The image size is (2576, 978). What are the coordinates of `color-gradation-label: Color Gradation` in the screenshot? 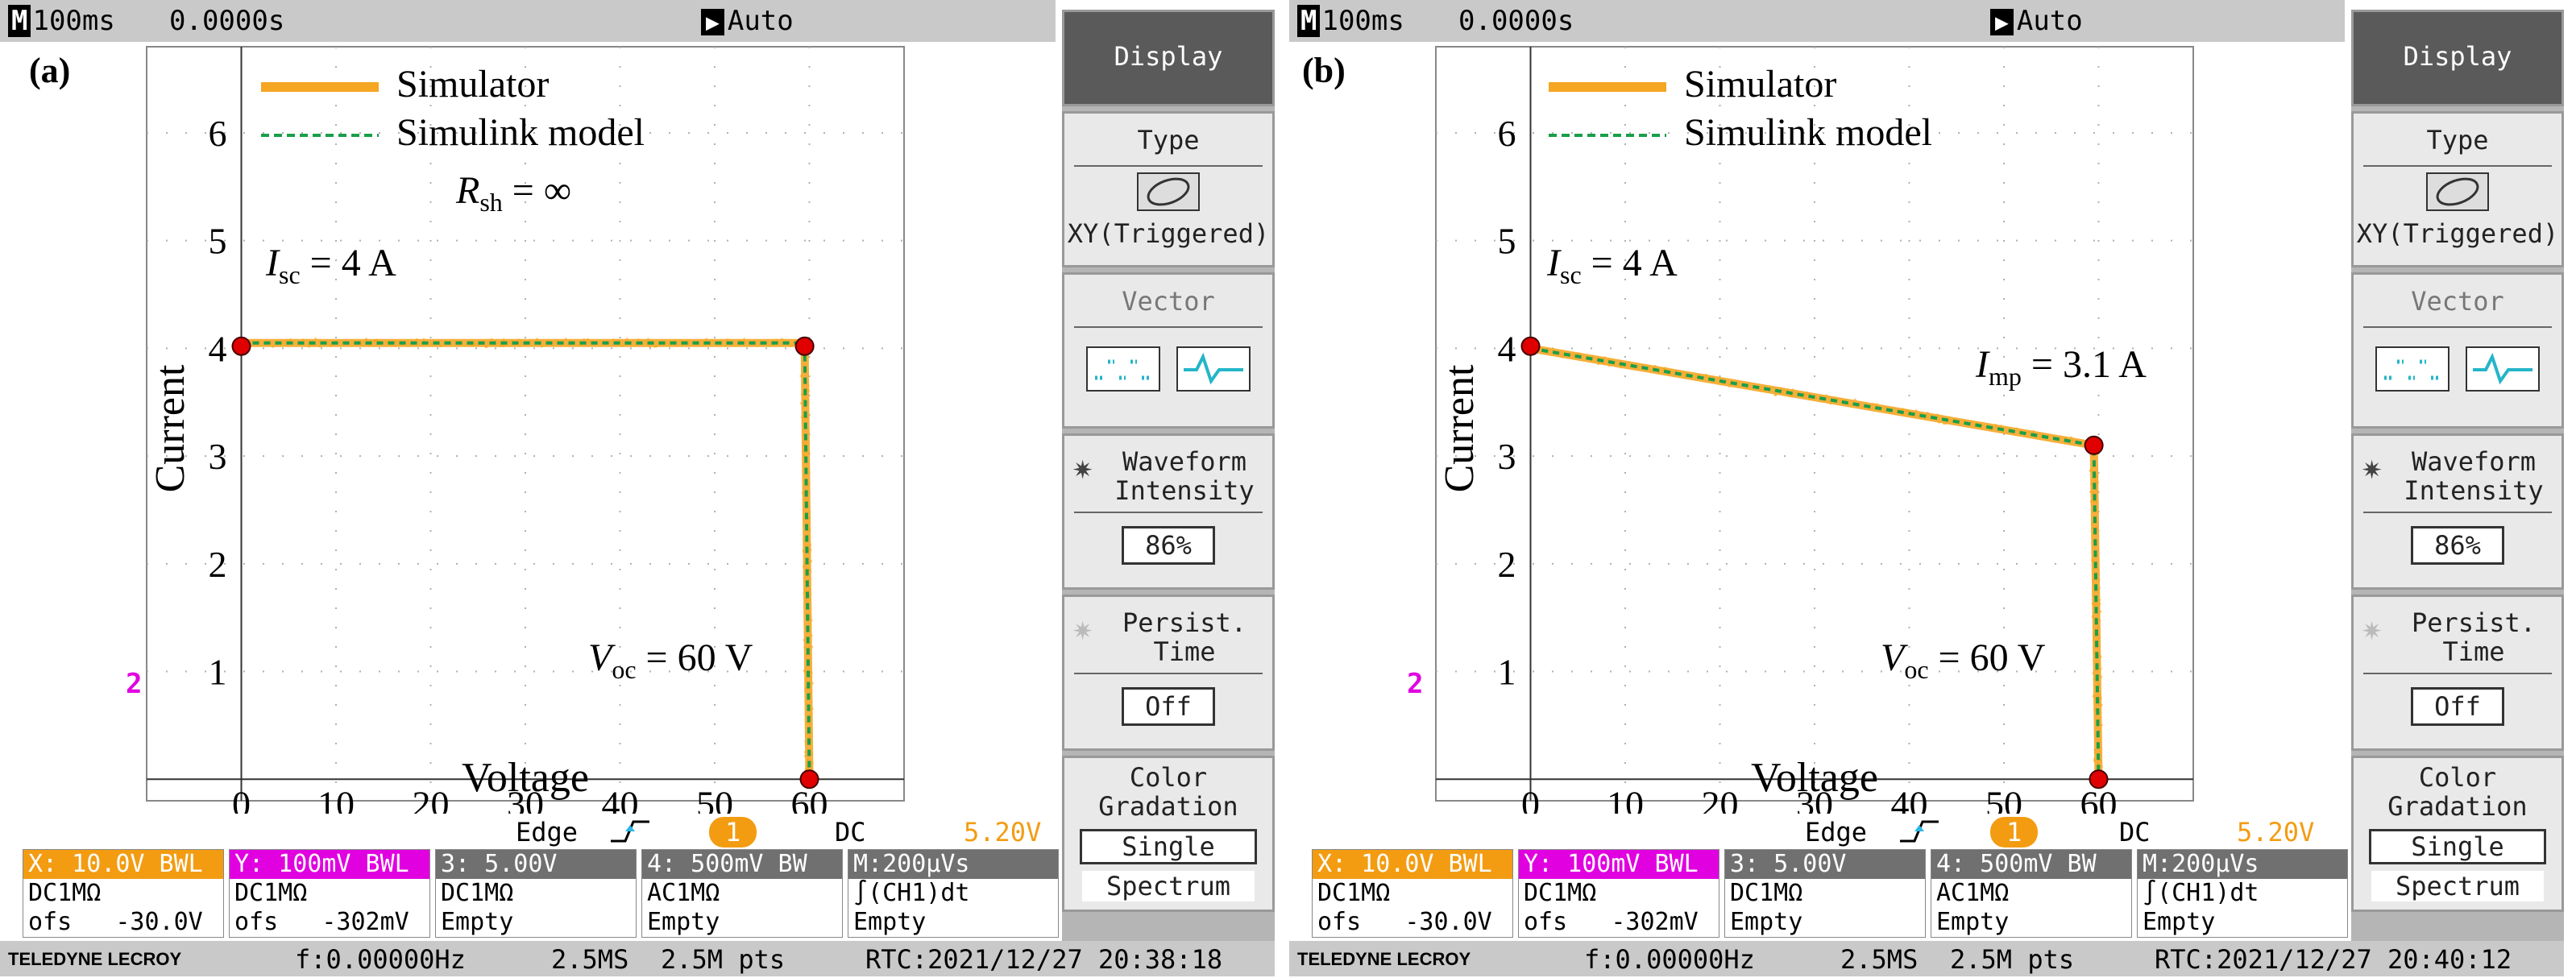 It's located at (2457, 792).